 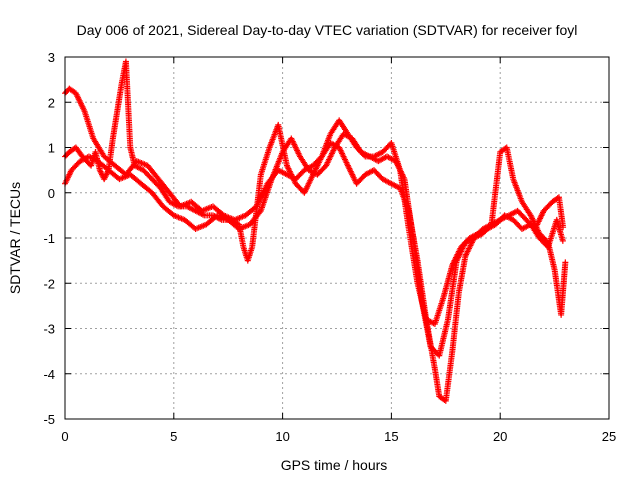 I want to click on y-tick-label: -4, so click(x=49, y=374).